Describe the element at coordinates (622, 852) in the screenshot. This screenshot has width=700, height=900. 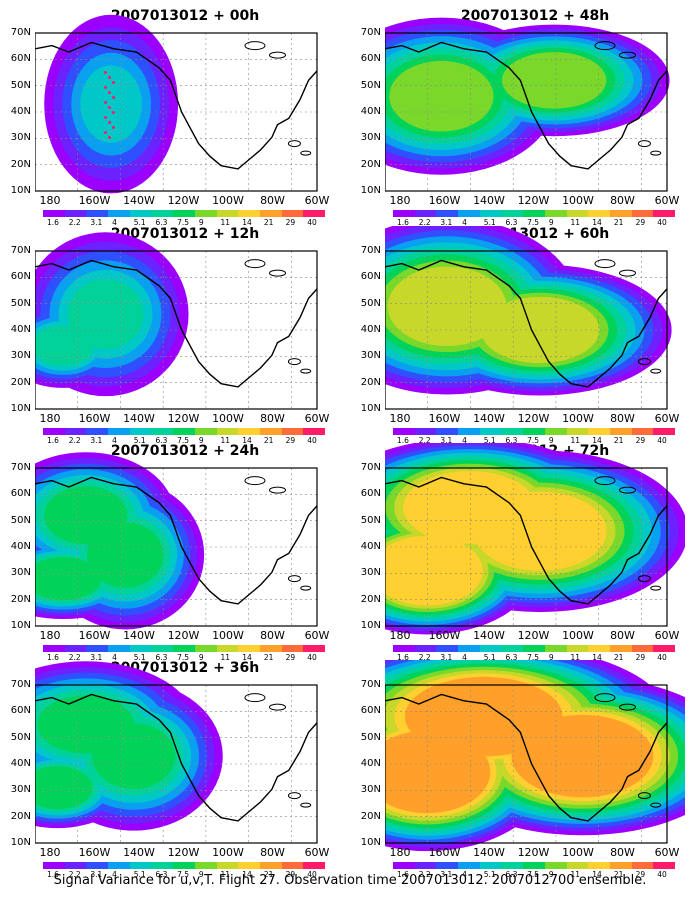
I see `longitude-label: 80W` at that location.